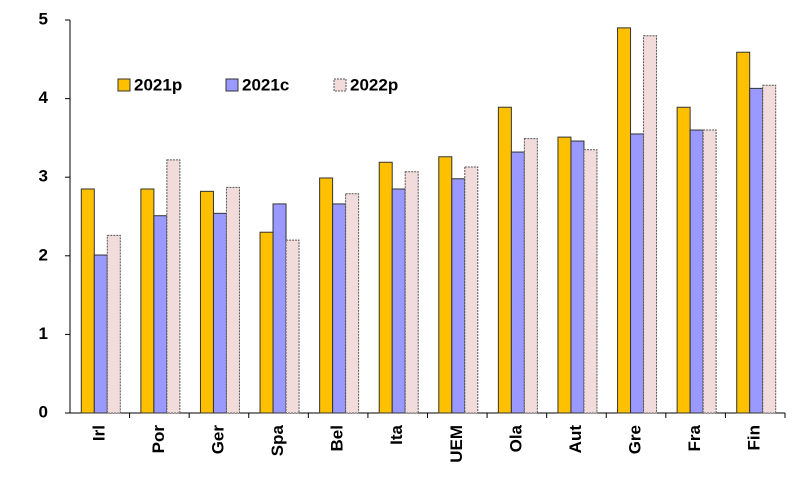 Image resolution: width=798 pixels, height=487 pixels. Describe the element at coordinates (98, 433) in the screenshot. I see `x-tick-label: Irl` at that location.